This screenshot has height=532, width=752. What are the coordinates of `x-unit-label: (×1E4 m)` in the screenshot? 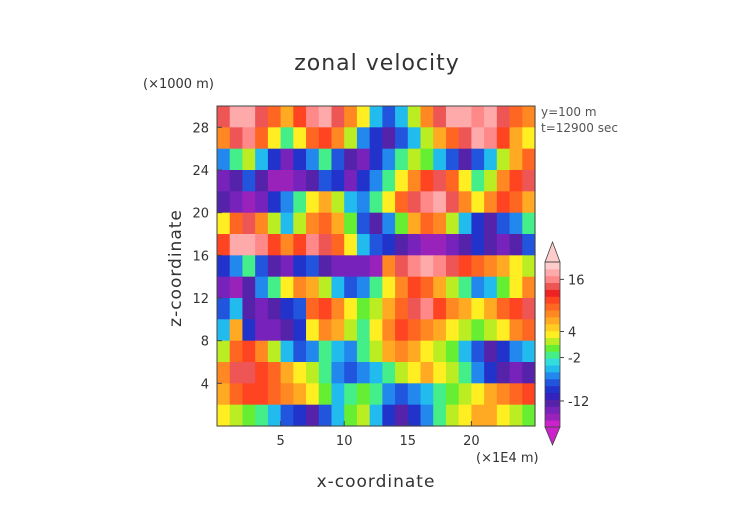 It's located at (507, 458).